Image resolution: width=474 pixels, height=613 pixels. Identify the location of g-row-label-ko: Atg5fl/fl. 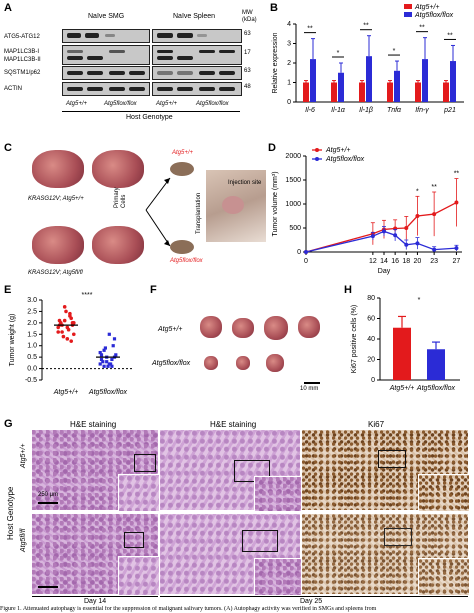
(23, 540).